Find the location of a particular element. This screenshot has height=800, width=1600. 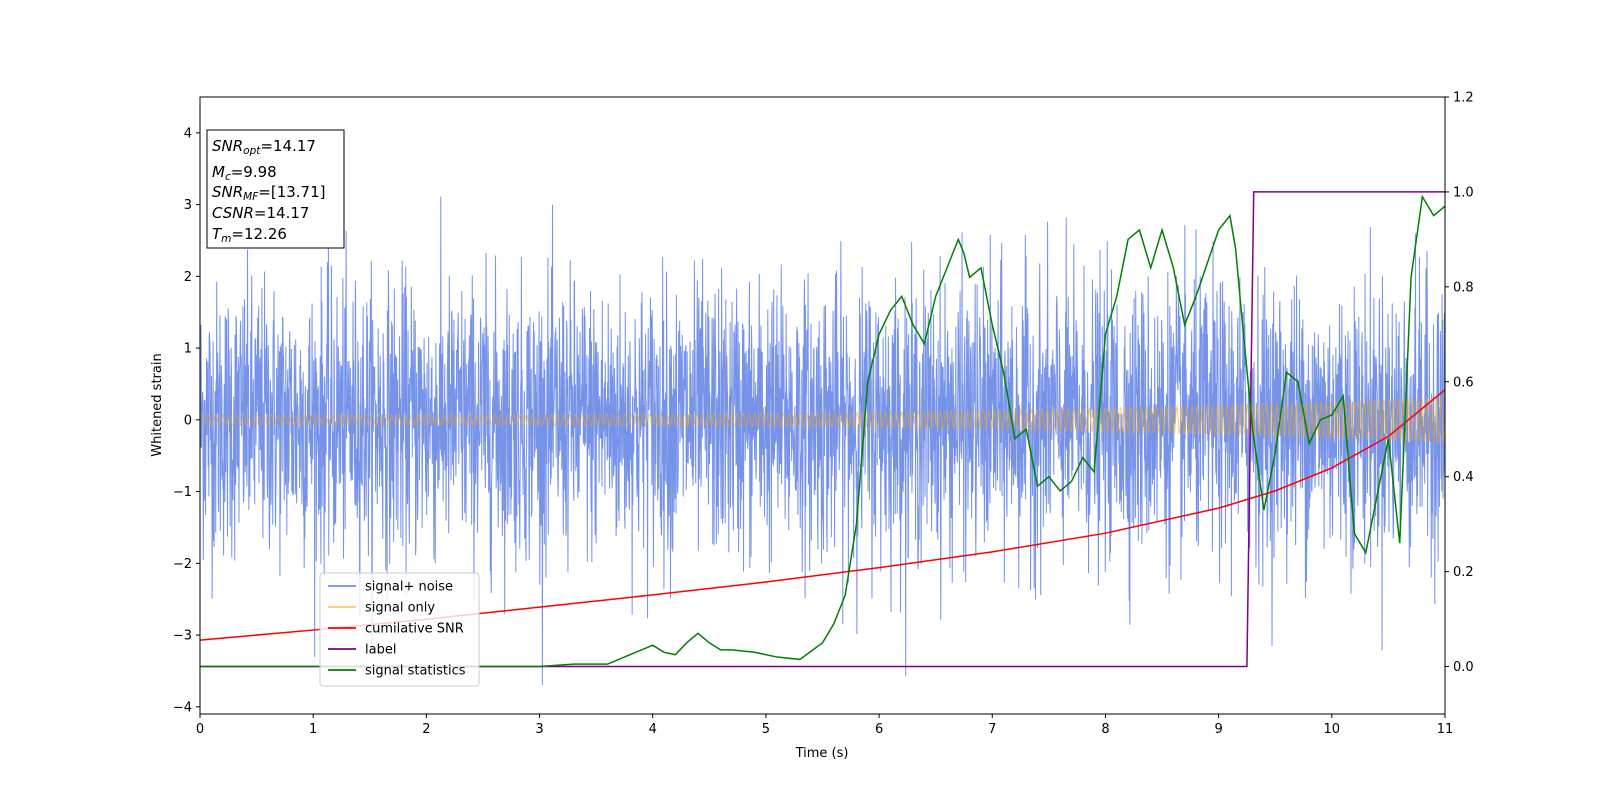

y2-tick-label: 0.4 is located at coordinates (1463, 477).